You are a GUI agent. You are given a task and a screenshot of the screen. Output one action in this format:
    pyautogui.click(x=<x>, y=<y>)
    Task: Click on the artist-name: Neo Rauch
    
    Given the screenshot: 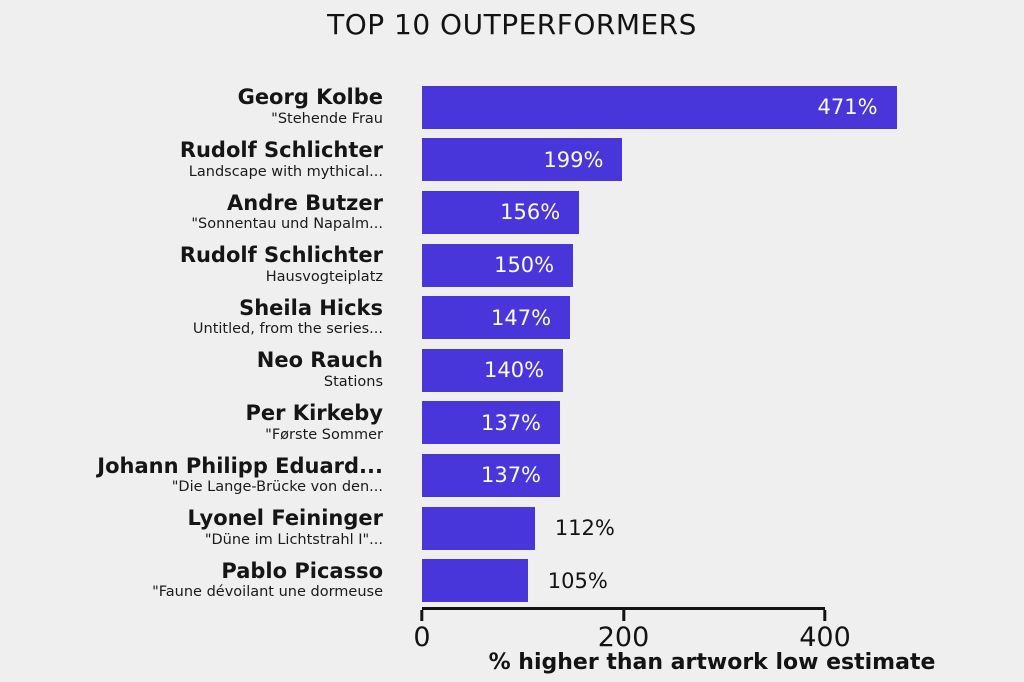 What is the action you would take?
    pyautogui.click(x=319, y=360)
    